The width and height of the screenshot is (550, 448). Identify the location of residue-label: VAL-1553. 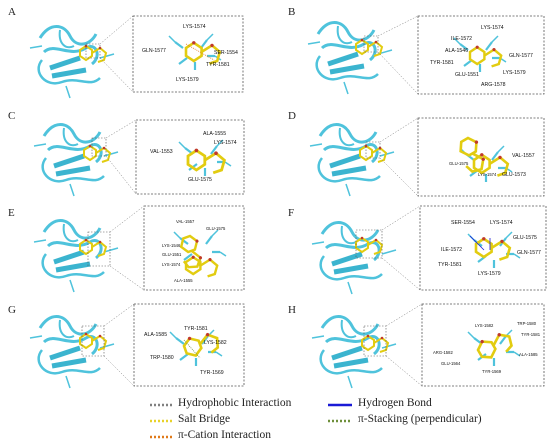
(161, 152).